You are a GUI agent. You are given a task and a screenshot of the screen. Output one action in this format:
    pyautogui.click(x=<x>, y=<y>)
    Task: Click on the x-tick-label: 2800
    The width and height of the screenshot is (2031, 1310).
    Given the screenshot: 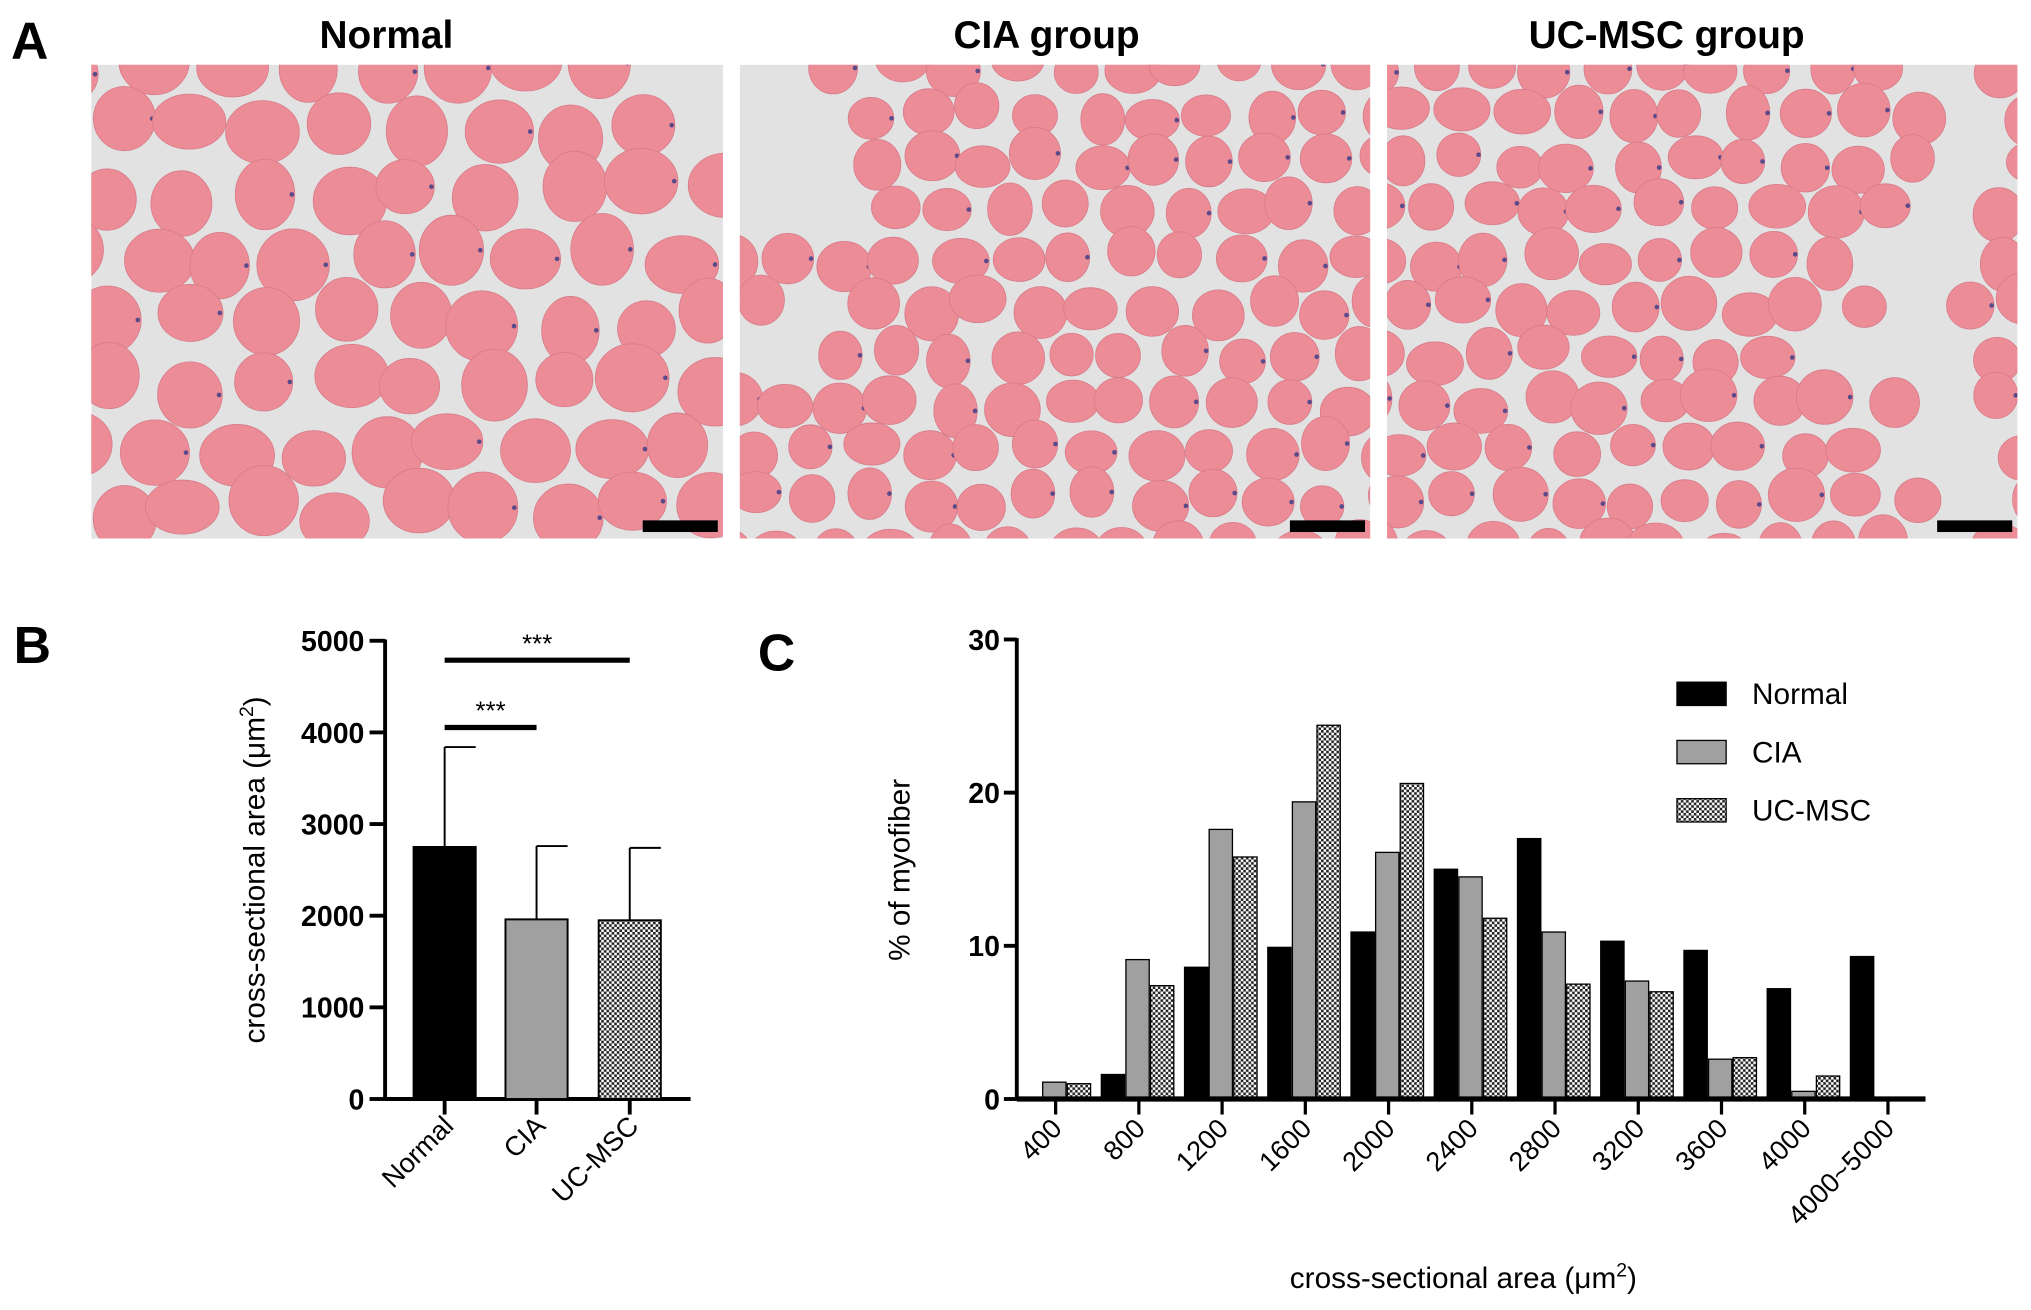 What is the action you would take?
    pyautogui.click(x=1534, y=1144)
    